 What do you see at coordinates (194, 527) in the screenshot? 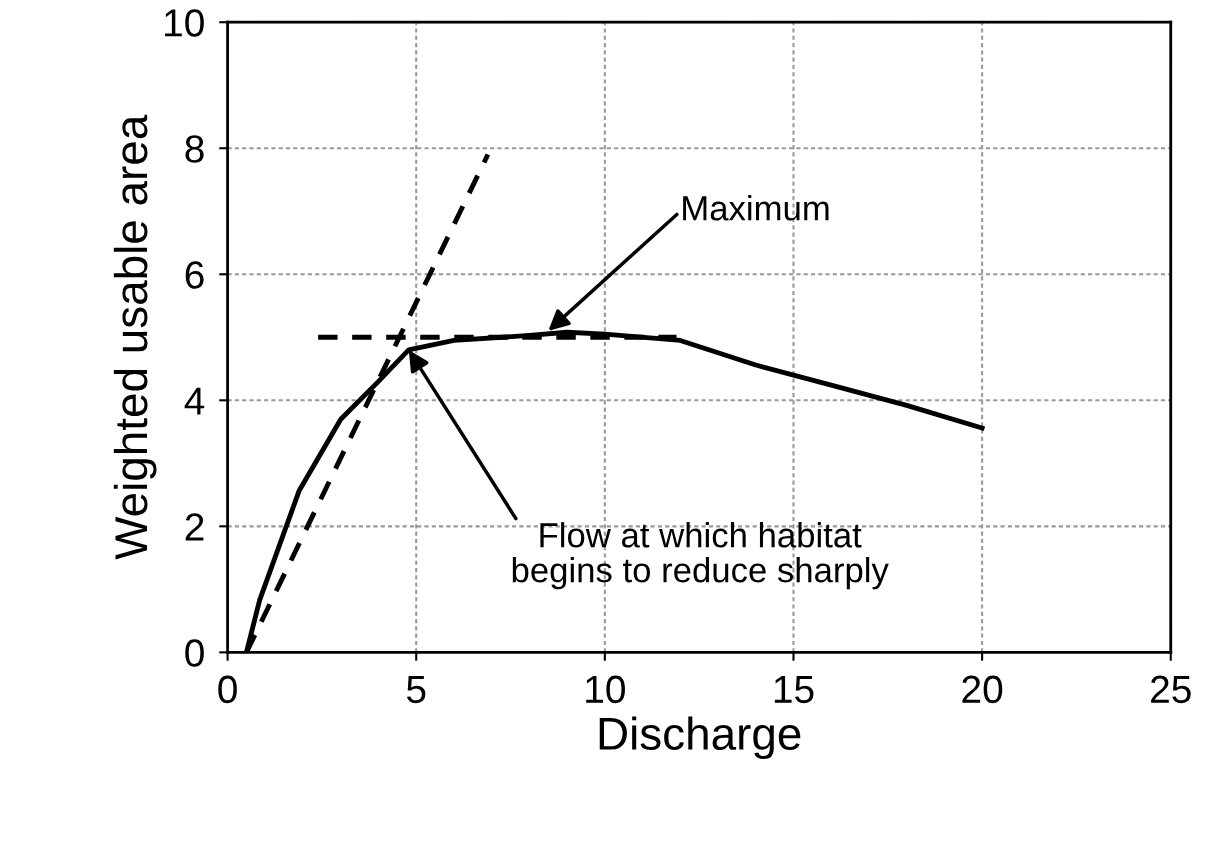
I see `y-tick-label: 2` at bounding box center [194, 527].